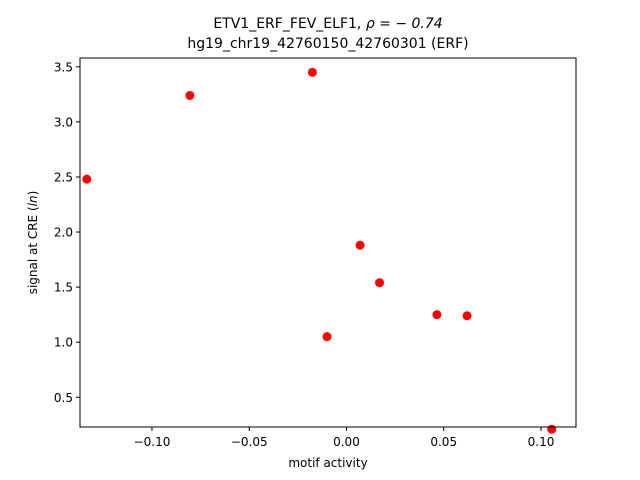  What do you see at coordinates (541, 442) in the screenshot?
I see `x-tick-label: 0.10` at bounding box center [541, 442].